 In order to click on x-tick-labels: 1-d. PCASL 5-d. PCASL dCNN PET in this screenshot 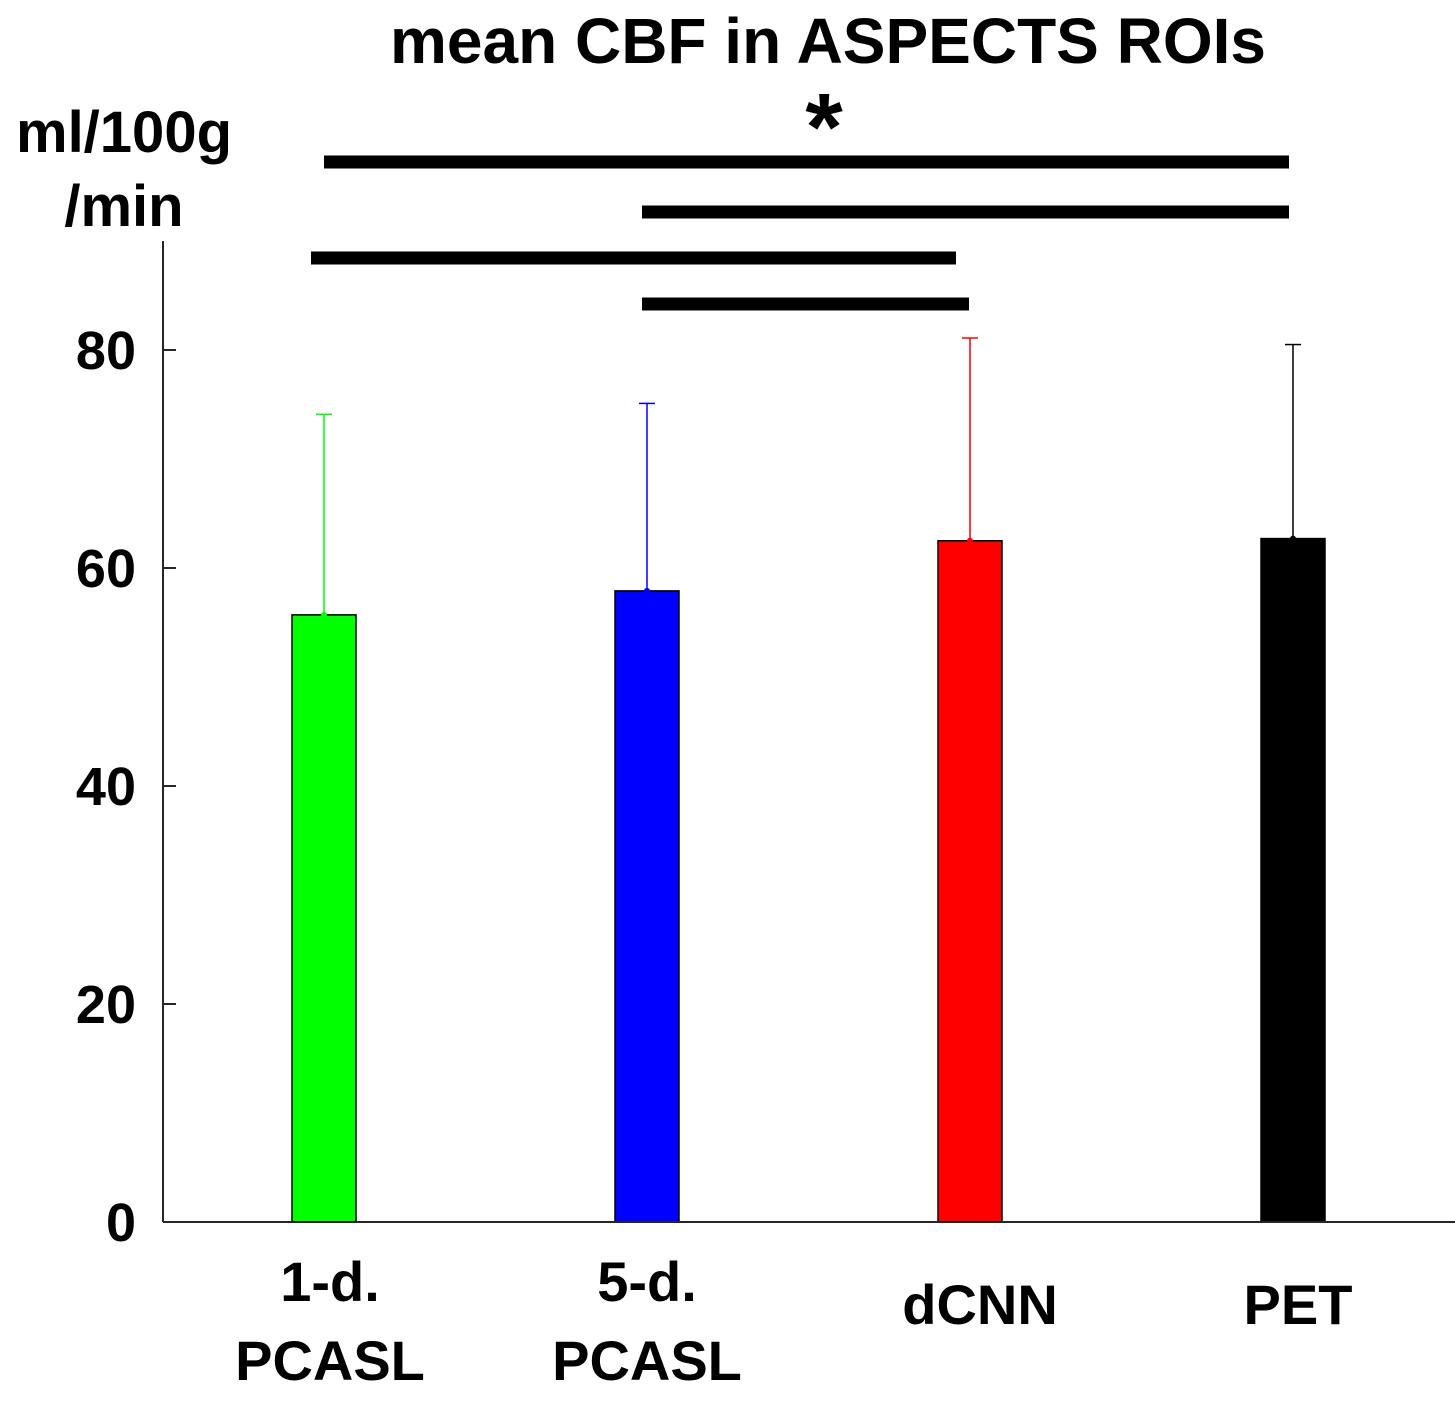, I will do `click(793, 1321)`.